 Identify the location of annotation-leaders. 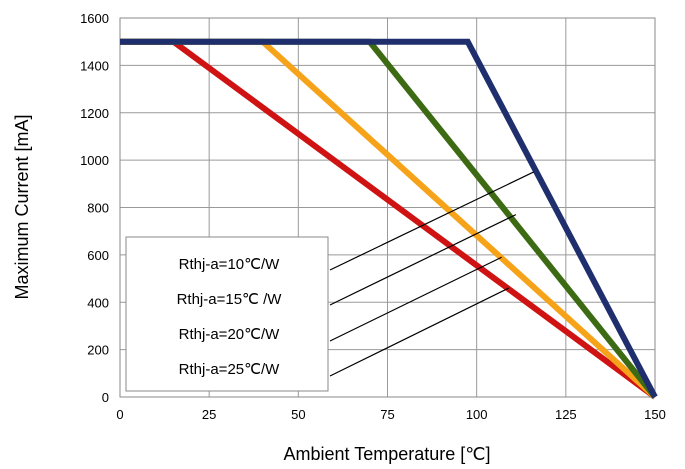
(431, 274).